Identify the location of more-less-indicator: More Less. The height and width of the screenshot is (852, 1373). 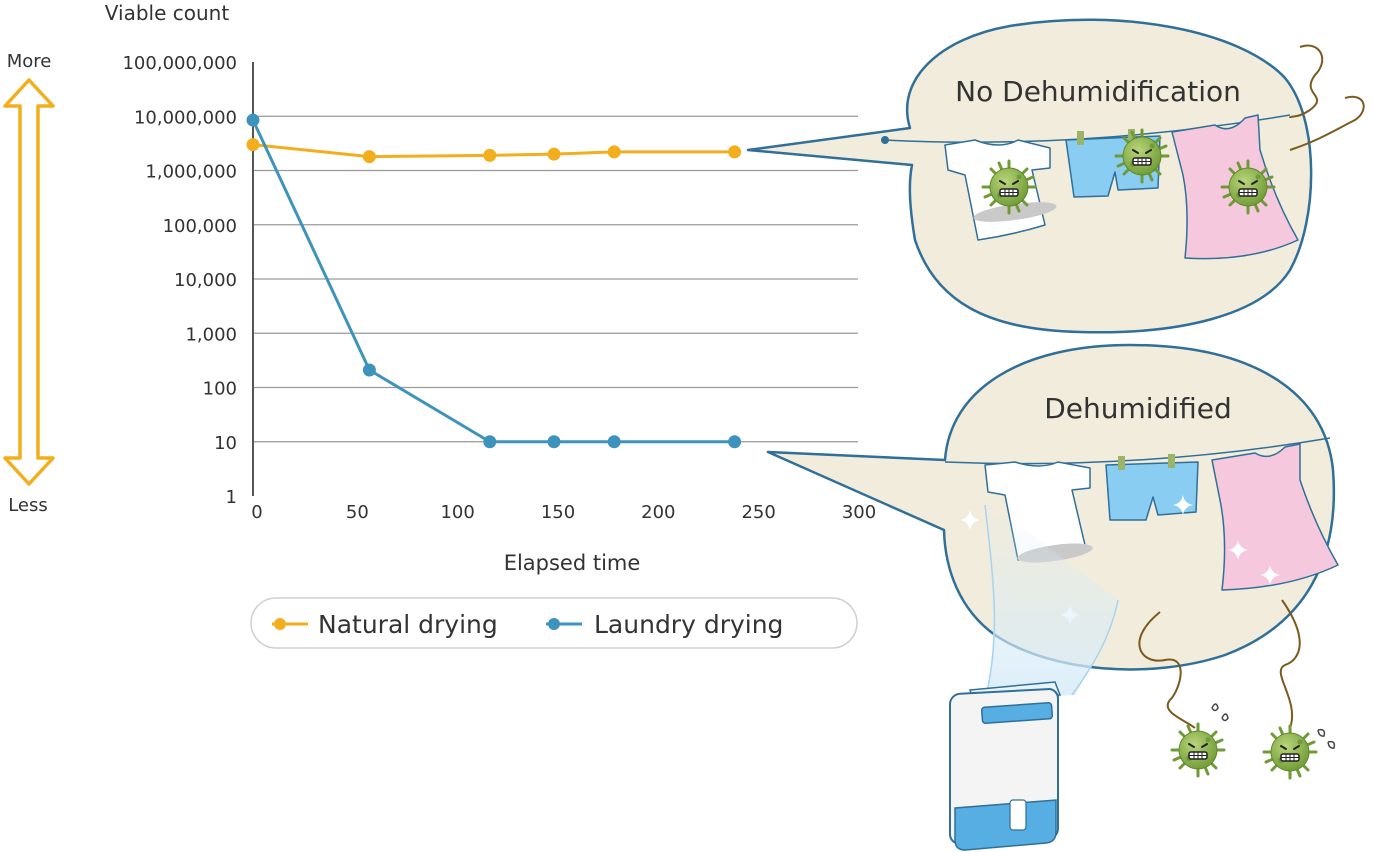
(29, 283).